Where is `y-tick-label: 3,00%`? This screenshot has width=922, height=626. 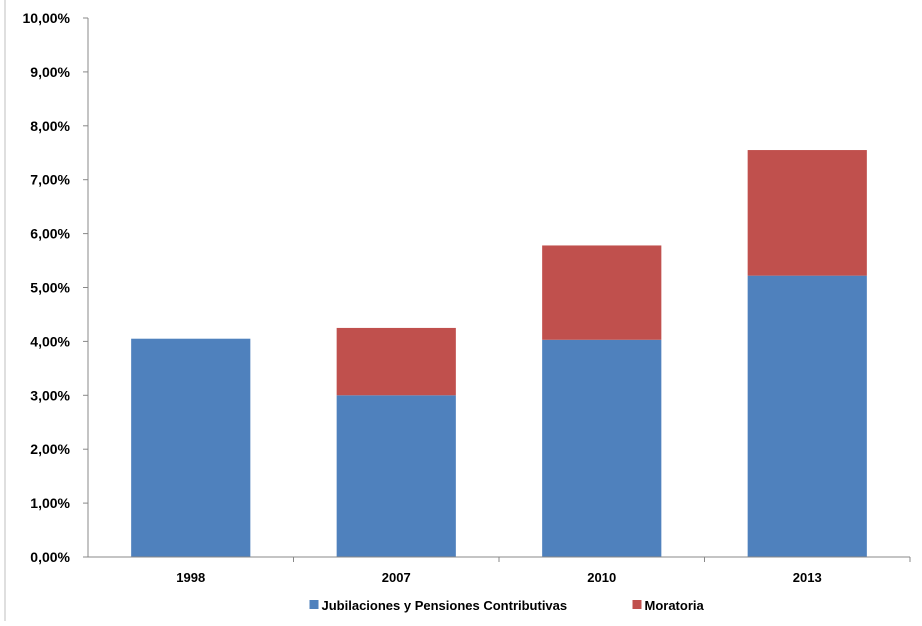 y-tick-label: 3,00% is located at coordinates (50, 395).